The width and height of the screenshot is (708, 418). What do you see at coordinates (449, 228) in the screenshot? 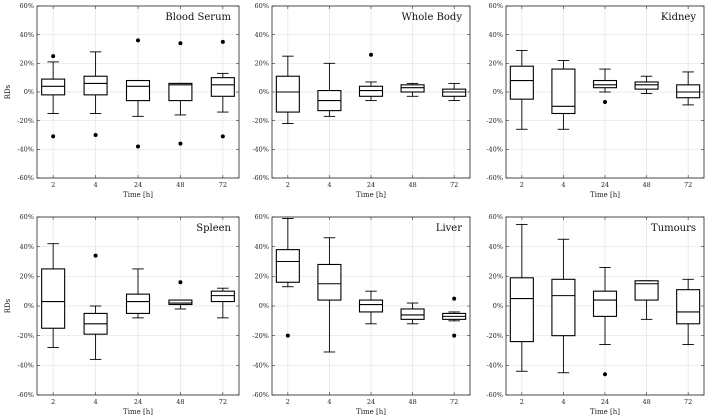
I see `panel-title: Liver` at bounding box center [449, 228].